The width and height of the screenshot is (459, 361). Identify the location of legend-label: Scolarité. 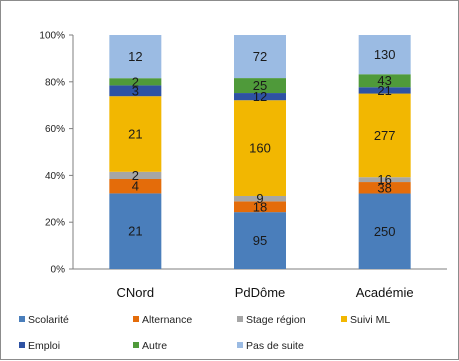
(48, 320).